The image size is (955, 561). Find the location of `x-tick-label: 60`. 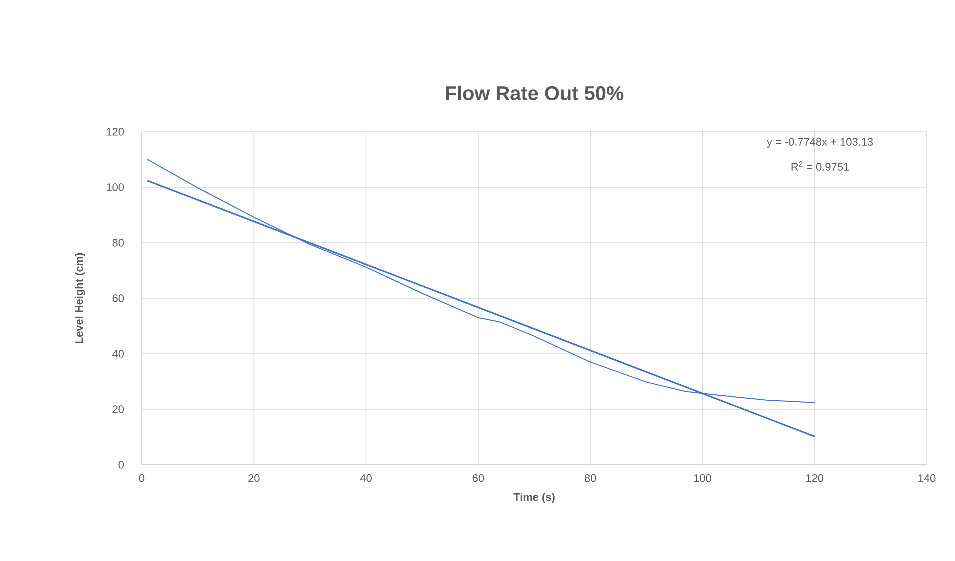

x-tick-label: 60 is located at coordinates (478, 478).